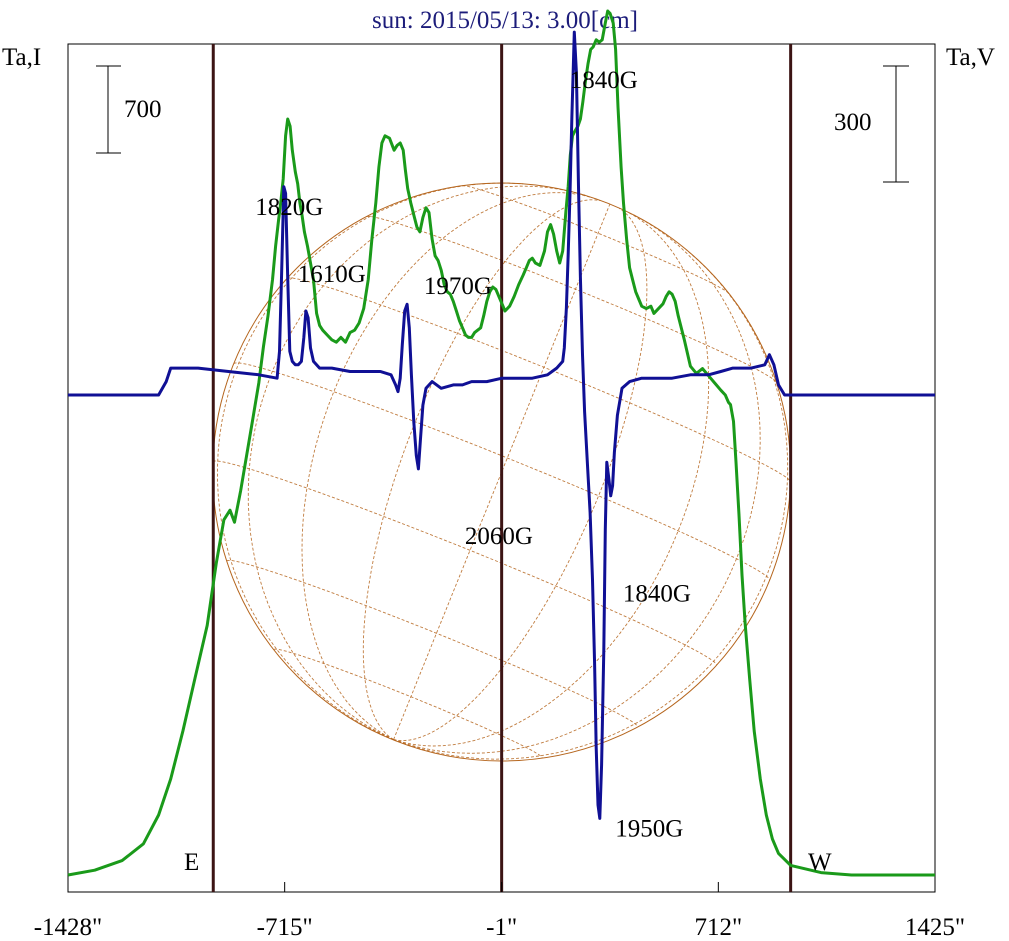  I want to click on x-tick-label: -1428", so click(68, 927).